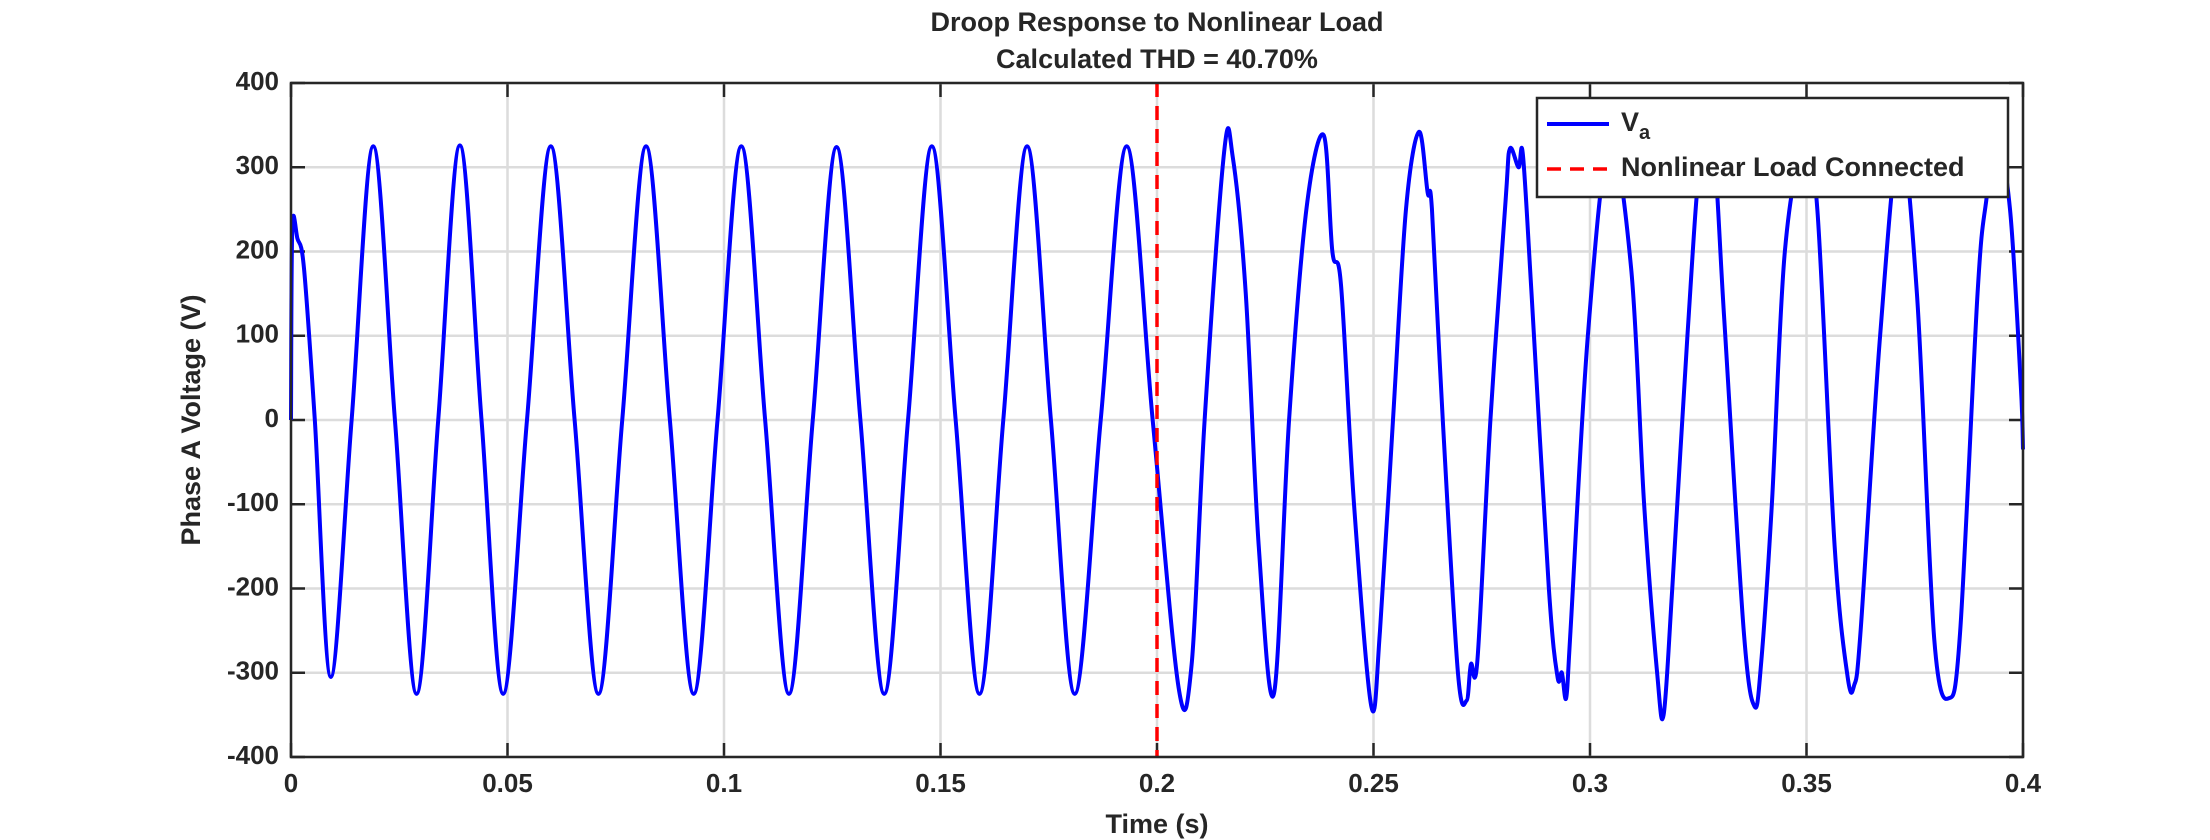  I want to click on y-tick-label: 200, so click(257, 249).